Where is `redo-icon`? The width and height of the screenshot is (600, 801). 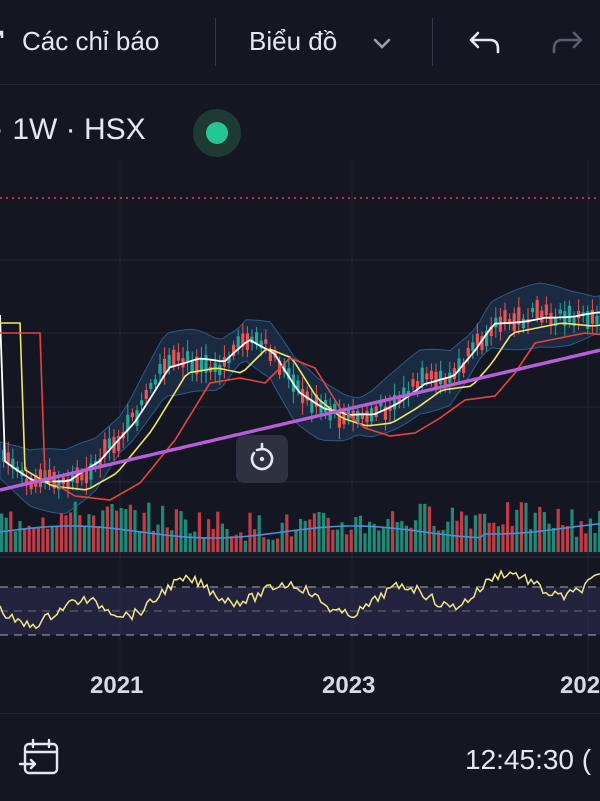 redo-icon is located at coordinates (568, 42).